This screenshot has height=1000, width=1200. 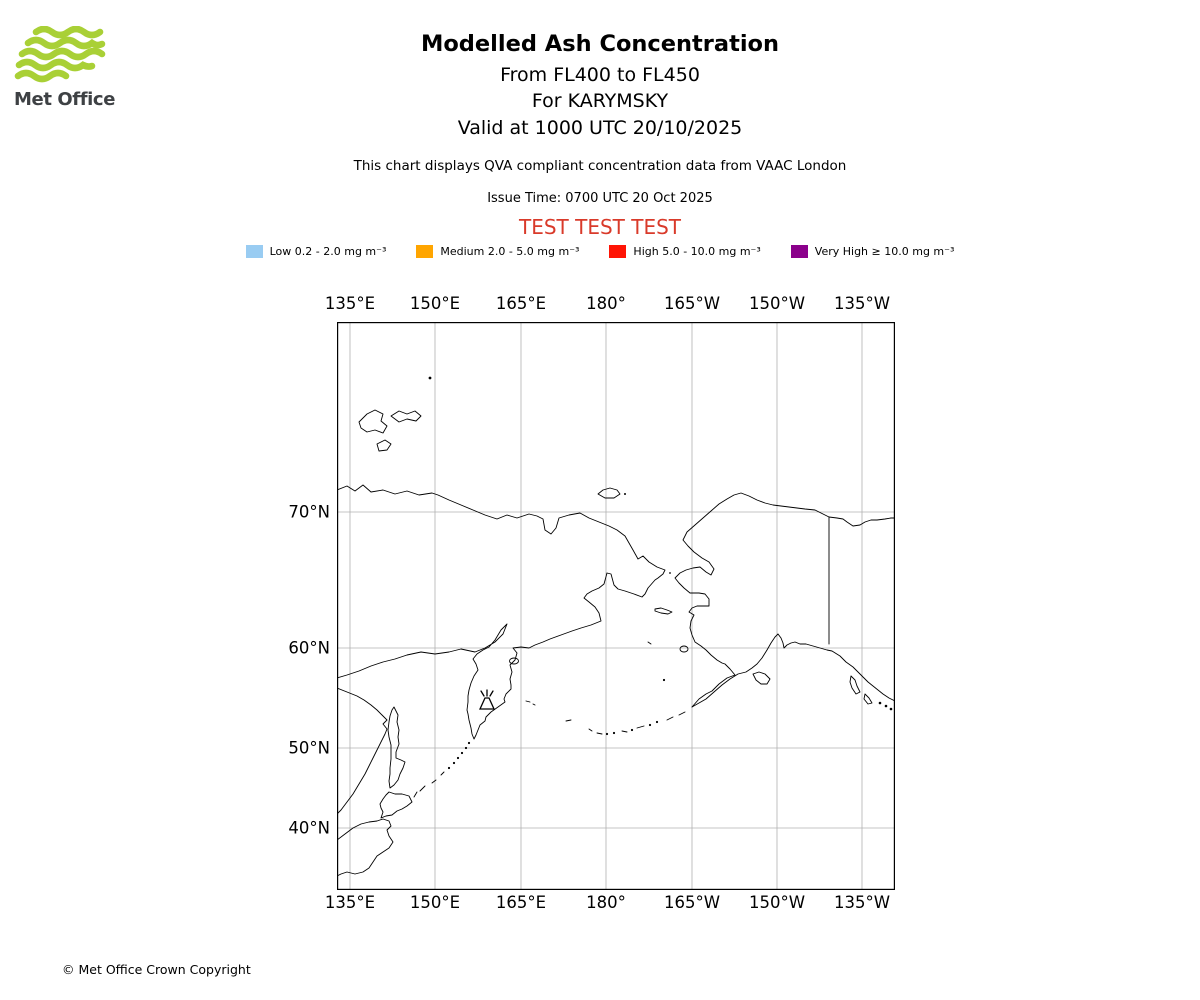 What do you see at coordinates (60, 54) in the screenshot?
I see `met-office-waves-icon` at bounding box center [60, 54].